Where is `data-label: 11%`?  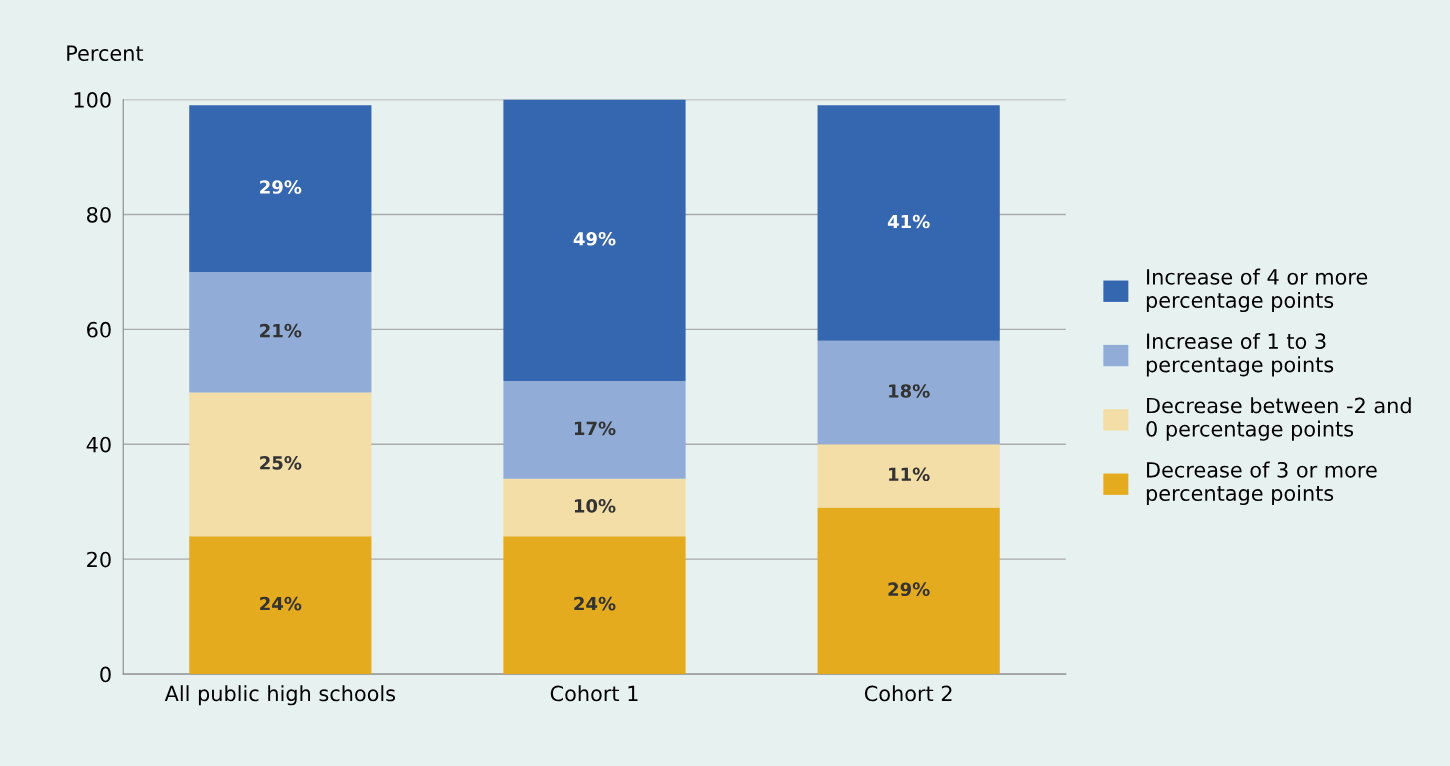
data-label: 11% is located at coordinates (909, 474).